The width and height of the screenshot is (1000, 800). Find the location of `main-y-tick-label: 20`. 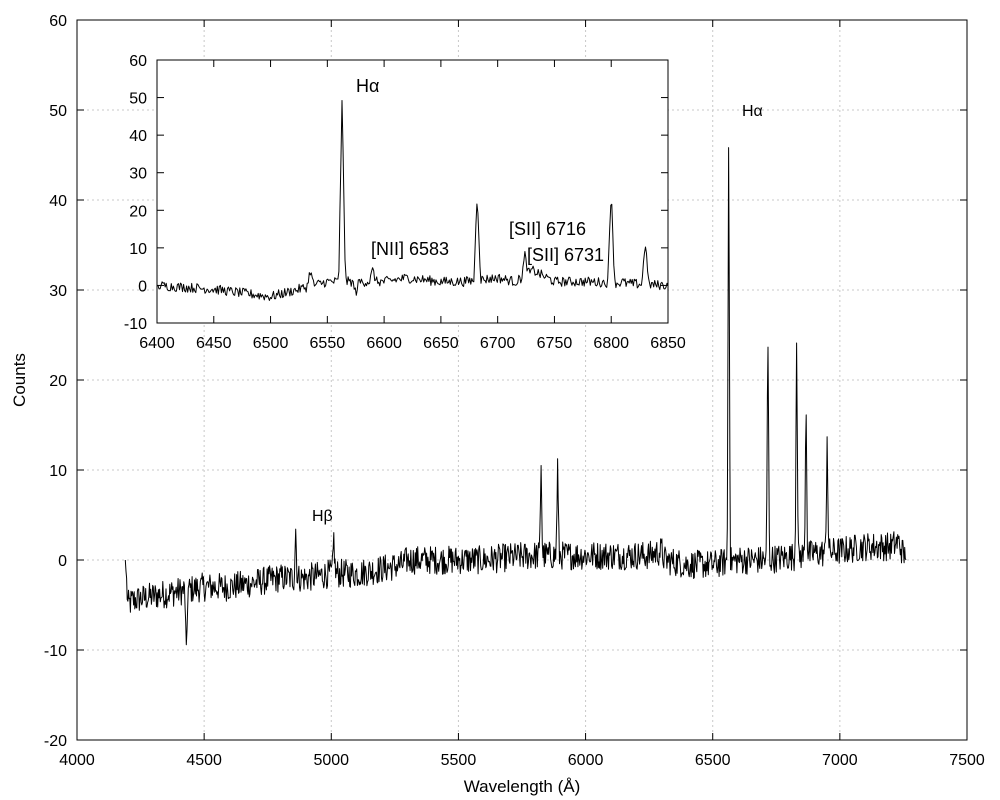

main-y-tick-label: 20 is located at coordinates (58, 381).